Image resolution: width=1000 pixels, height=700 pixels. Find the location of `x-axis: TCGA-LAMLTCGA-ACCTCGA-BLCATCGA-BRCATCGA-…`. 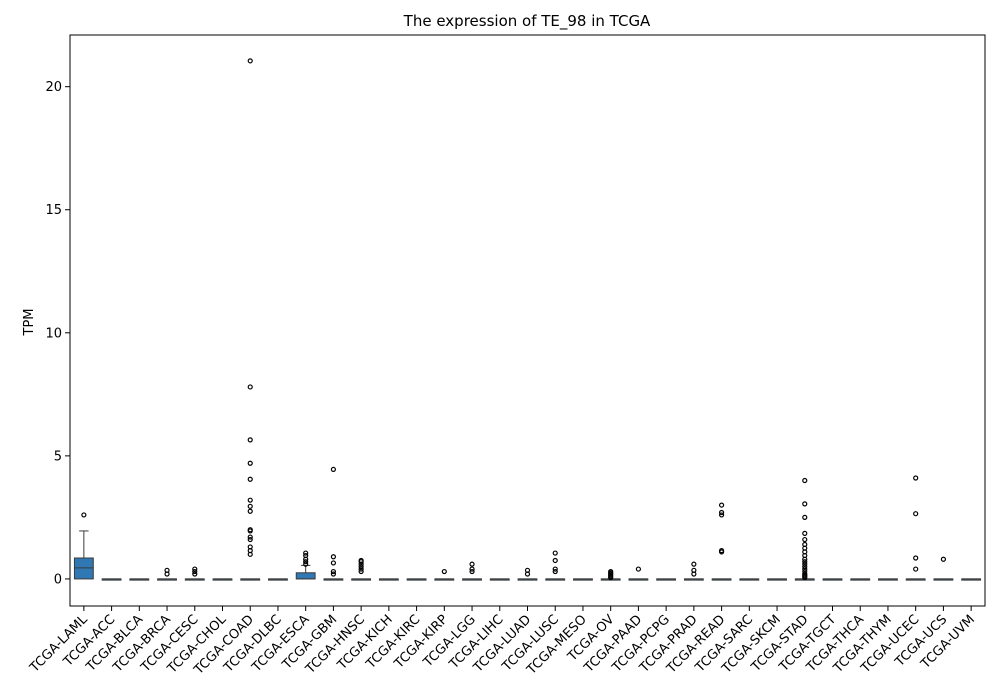

x-axis: TCGA-LAMLTCGA-ACCTCGA-BLCATCGA-BRCATCGA-… is located at coordinates (502, 642).